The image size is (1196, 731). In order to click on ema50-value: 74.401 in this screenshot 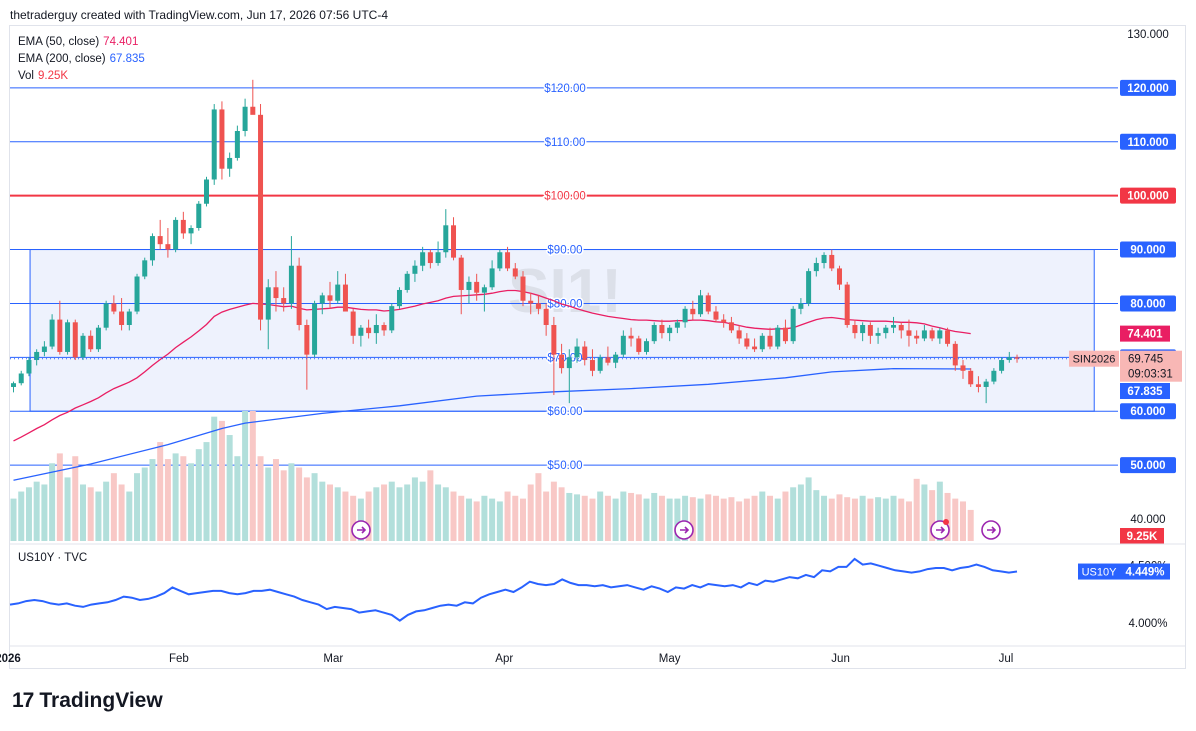, I will do `click(121, 42)`.